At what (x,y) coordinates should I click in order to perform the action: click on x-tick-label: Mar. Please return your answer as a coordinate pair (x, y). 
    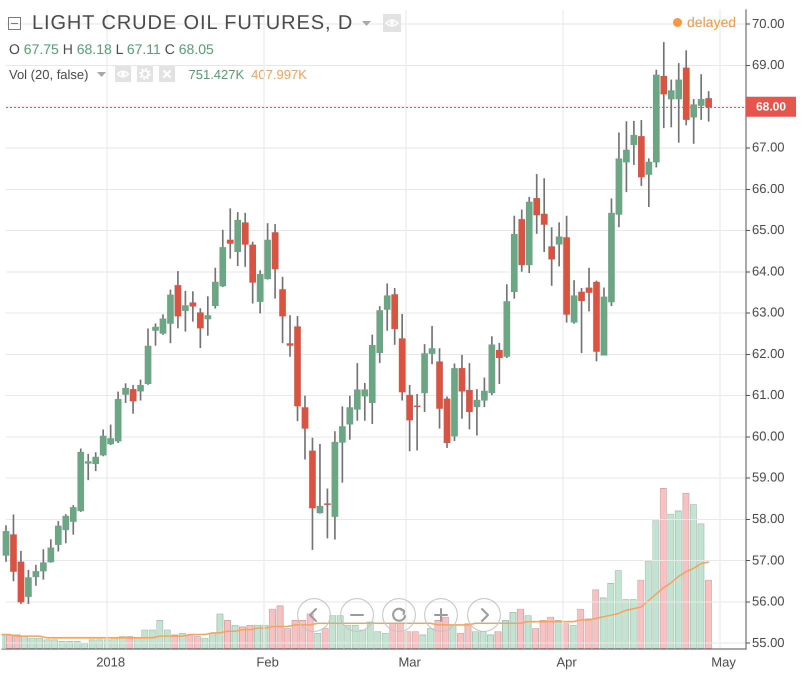
    Looking at the image, I should click on (410, 662).